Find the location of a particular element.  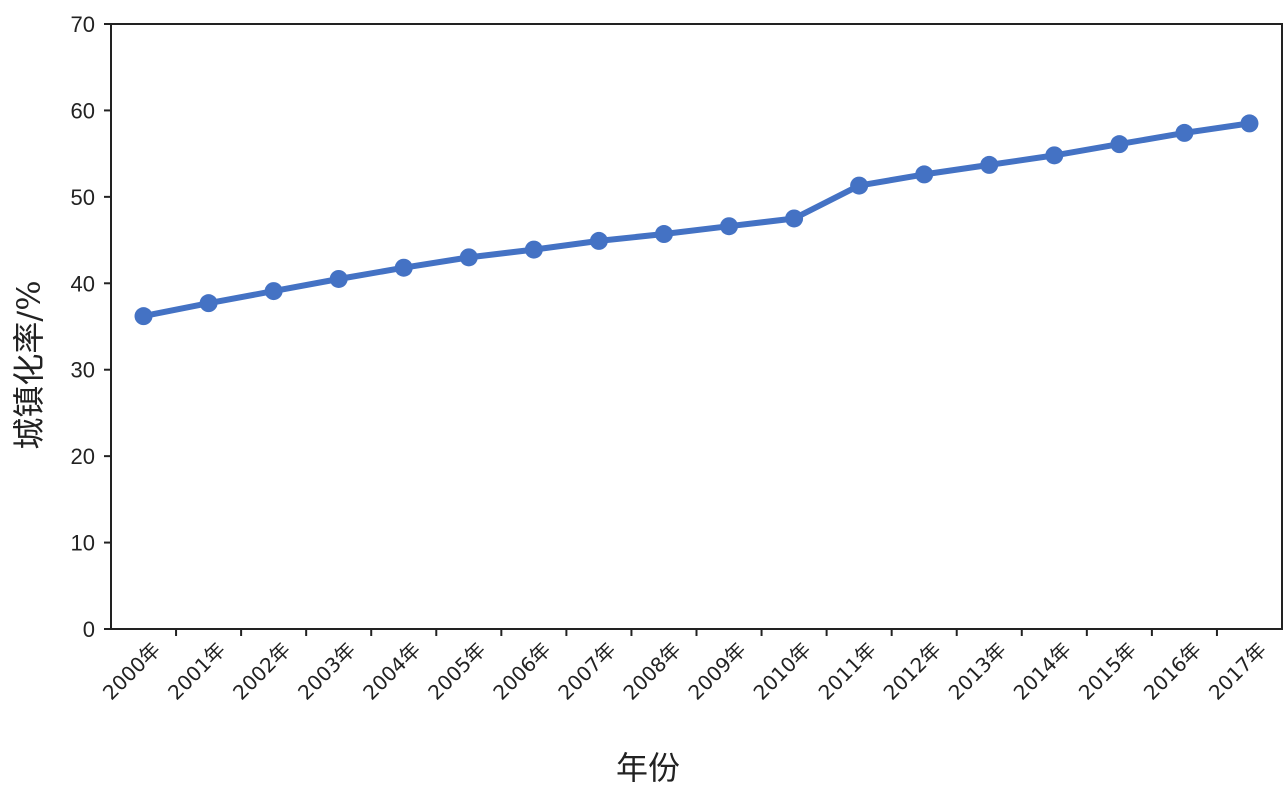

x-tick-label: 2015年 is located at coordinates (1107, 671).